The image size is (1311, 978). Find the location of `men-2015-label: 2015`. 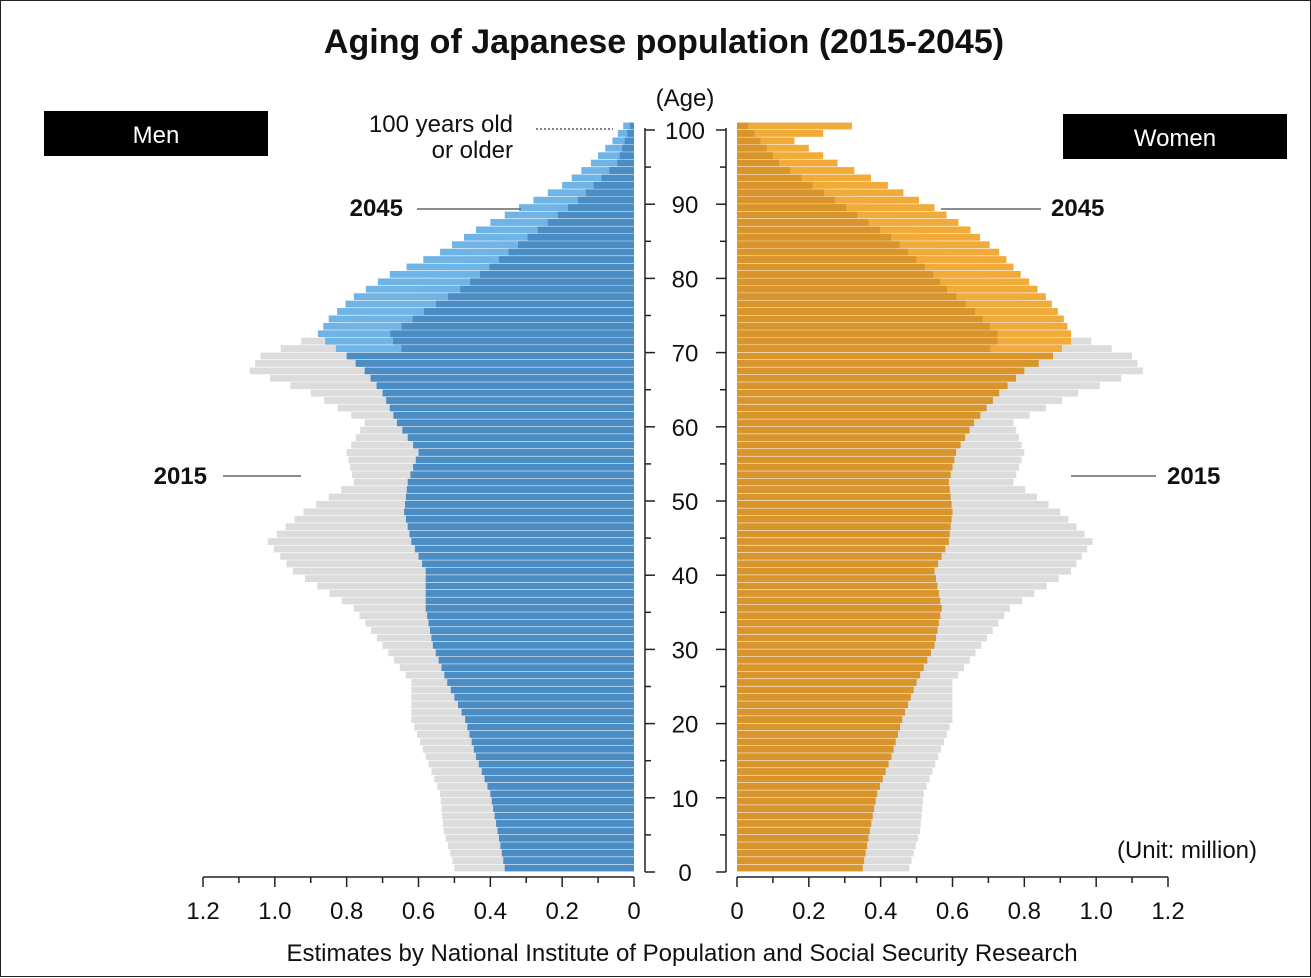

men-2015-label: 2015 is located at coordinates (180, 476).